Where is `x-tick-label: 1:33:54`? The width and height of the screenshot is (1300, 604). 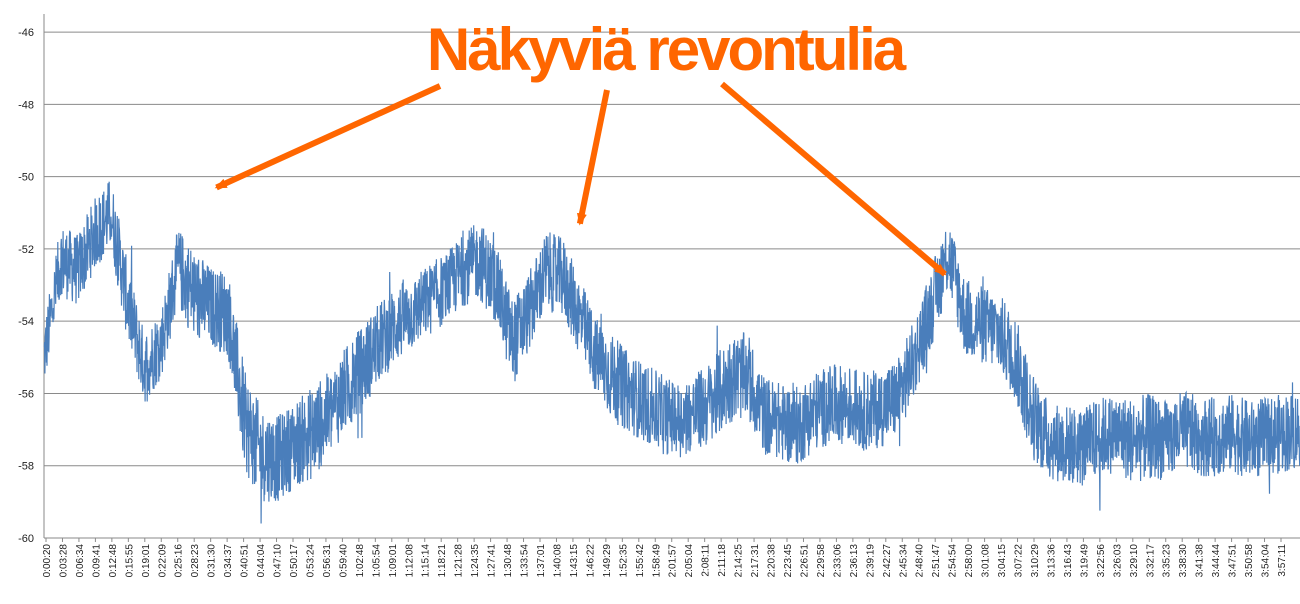 x-tick-label: 1:33:54 is located at coordinates (525, 561).